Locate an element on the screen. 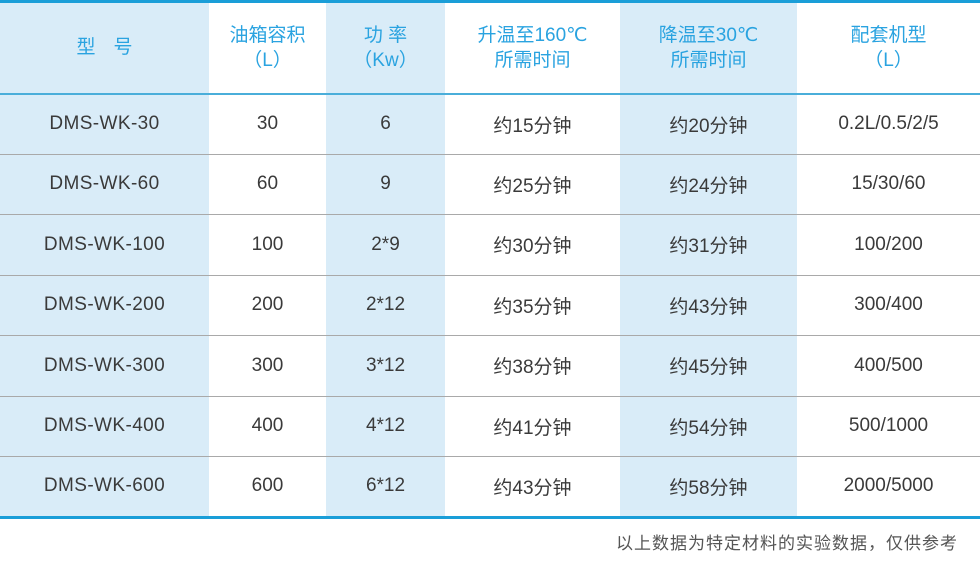  table-row: DMS-WK-30 30 6 约15分钟 约20分钟 0.2L/0.5/2/5 is located at coordinates (490, 124).